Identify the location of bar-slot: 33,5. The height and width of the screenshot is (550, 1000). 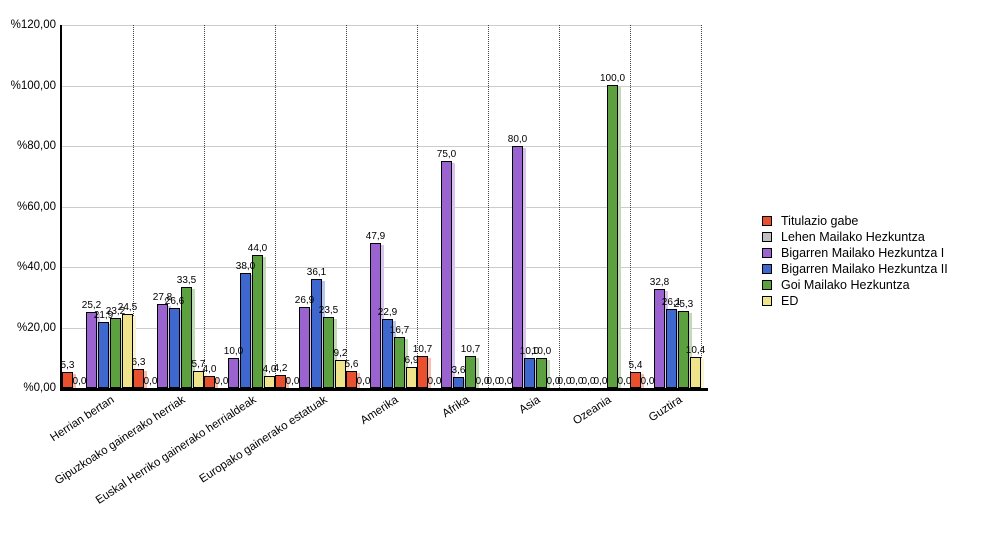
(186, 206).